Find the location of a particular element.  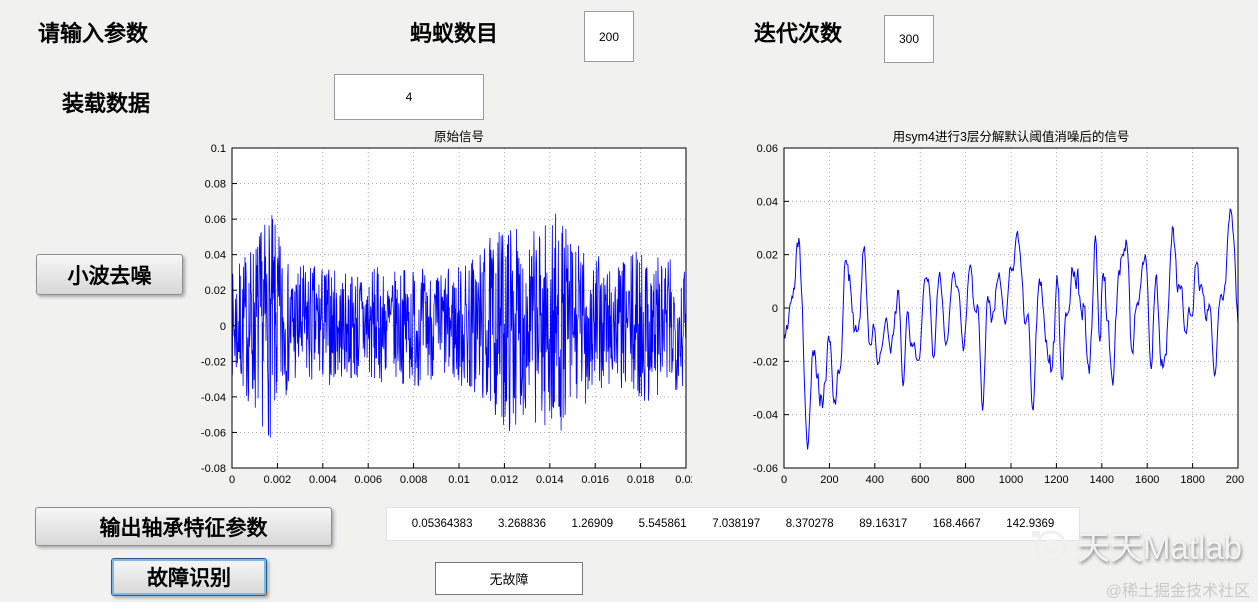

watermark: 天天Matlab is located at coordinates (1136, 545).